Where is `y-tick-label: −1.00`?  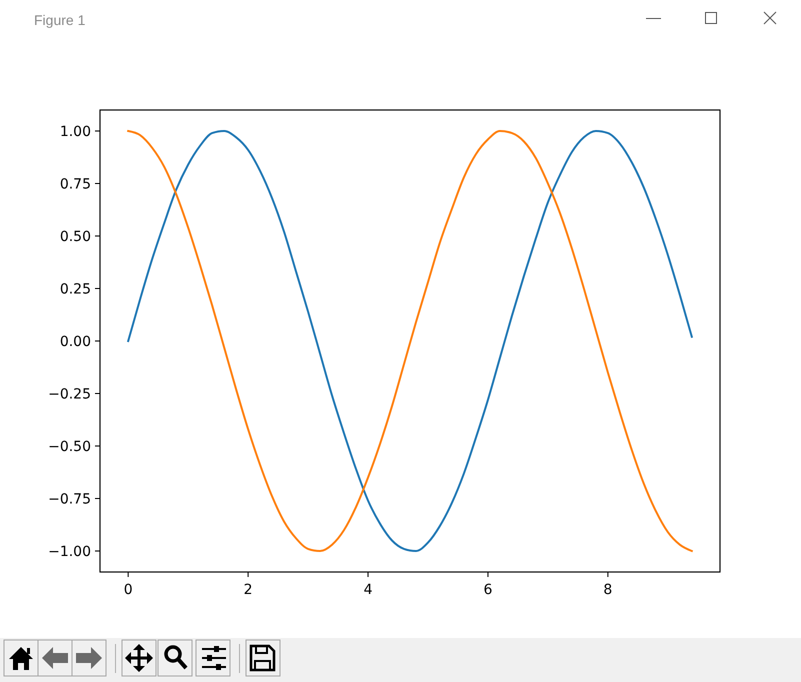 y-tick-label: −1.00 is located at coordinates (69, 552).